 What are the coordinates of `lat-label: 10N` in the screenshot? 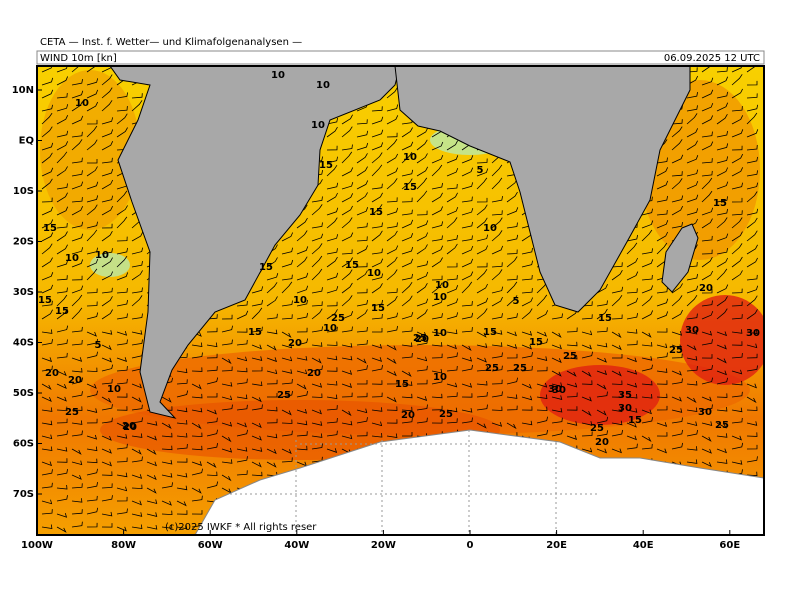 It's located at (23, 90).